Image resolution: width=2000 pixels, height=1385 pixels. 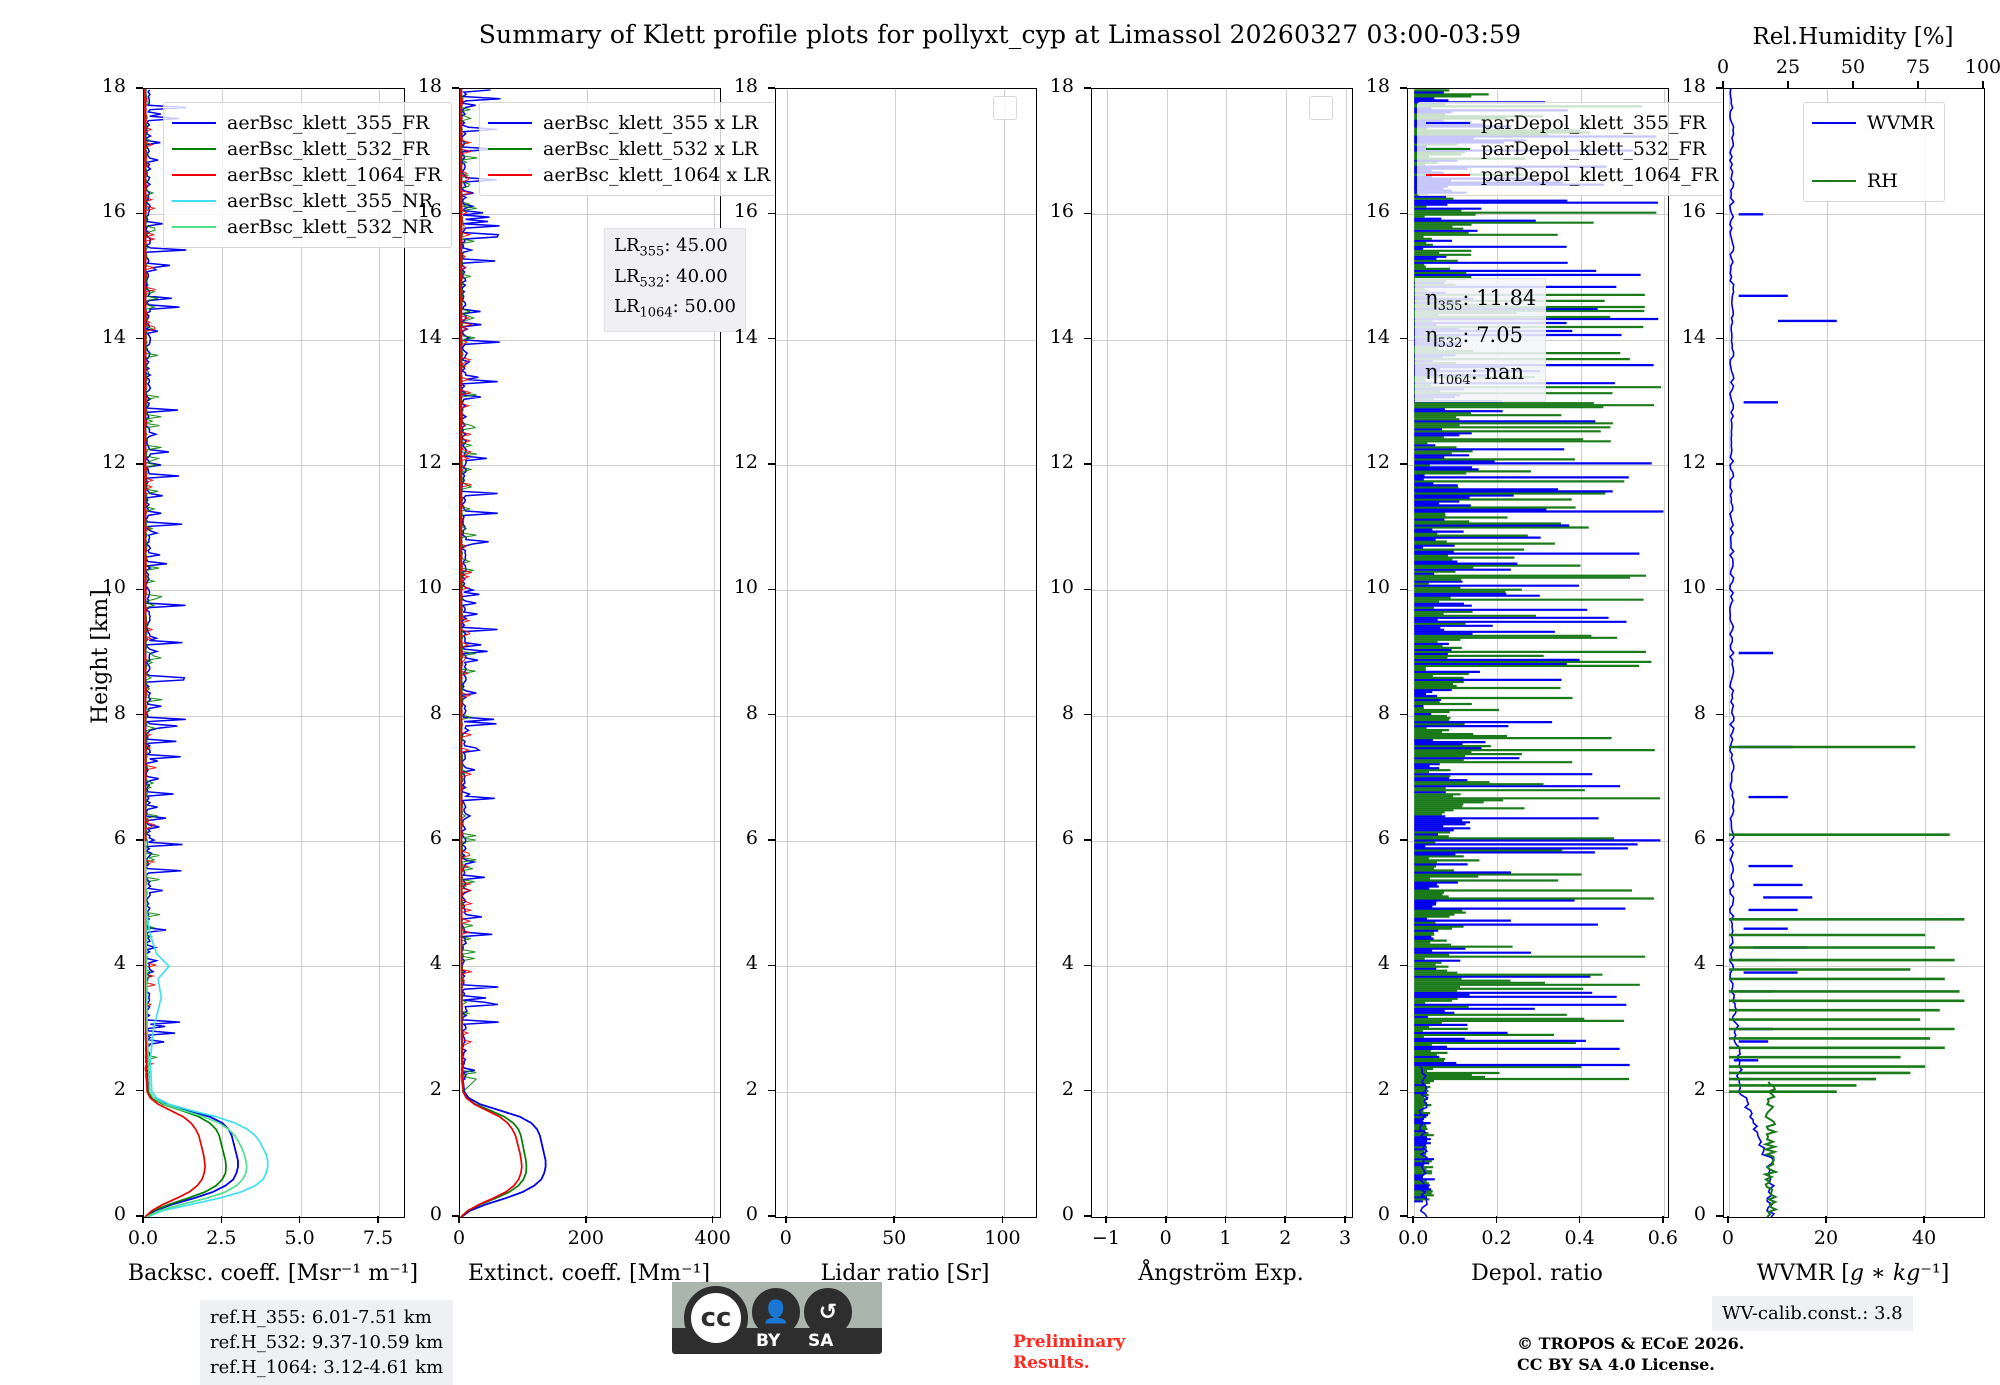 What do you see at coordinates (327, 1342) in the screenshot?
I see `ref-height-line: ref.H_532: 9.37-10.59 km` at bounding box center [327, 1342].